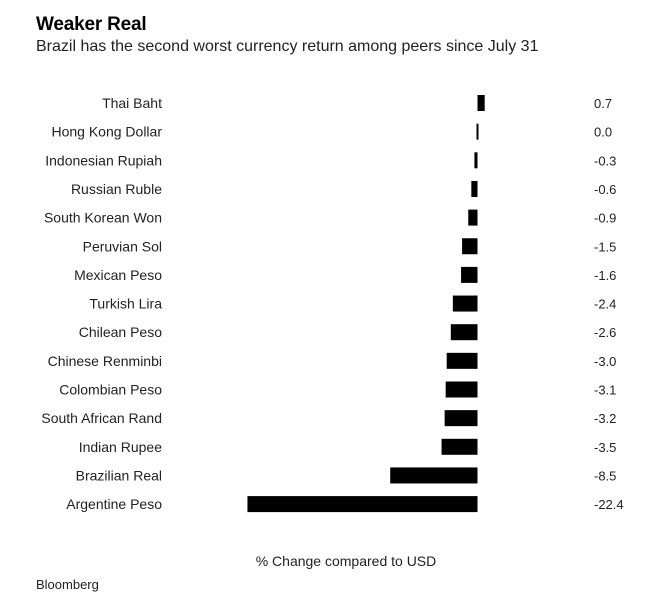 Image resolution: width=668 pixels, height=614 pixels. I want to click on value-label-south-korean-won: -0.9, so click(605, 218).